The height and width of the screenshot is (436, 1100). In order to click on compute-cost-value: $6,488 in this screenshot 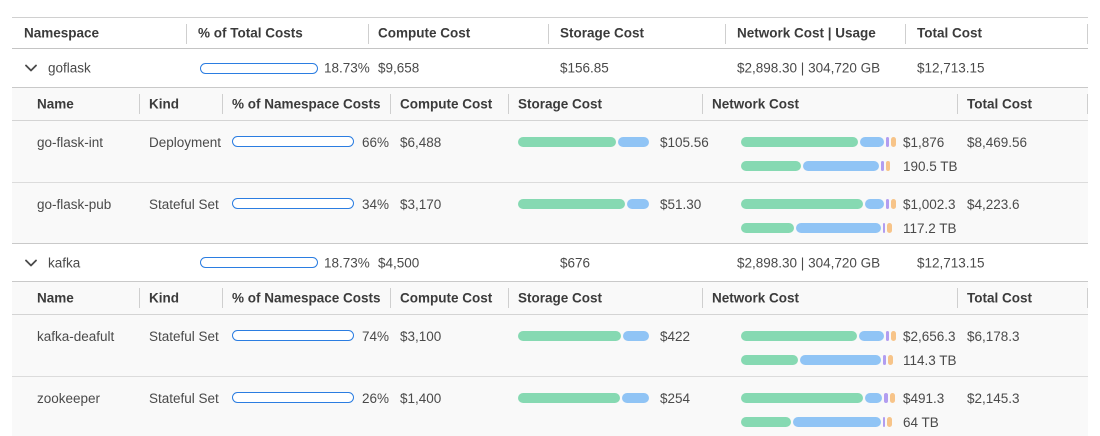, I will do `click(421, 142)`.